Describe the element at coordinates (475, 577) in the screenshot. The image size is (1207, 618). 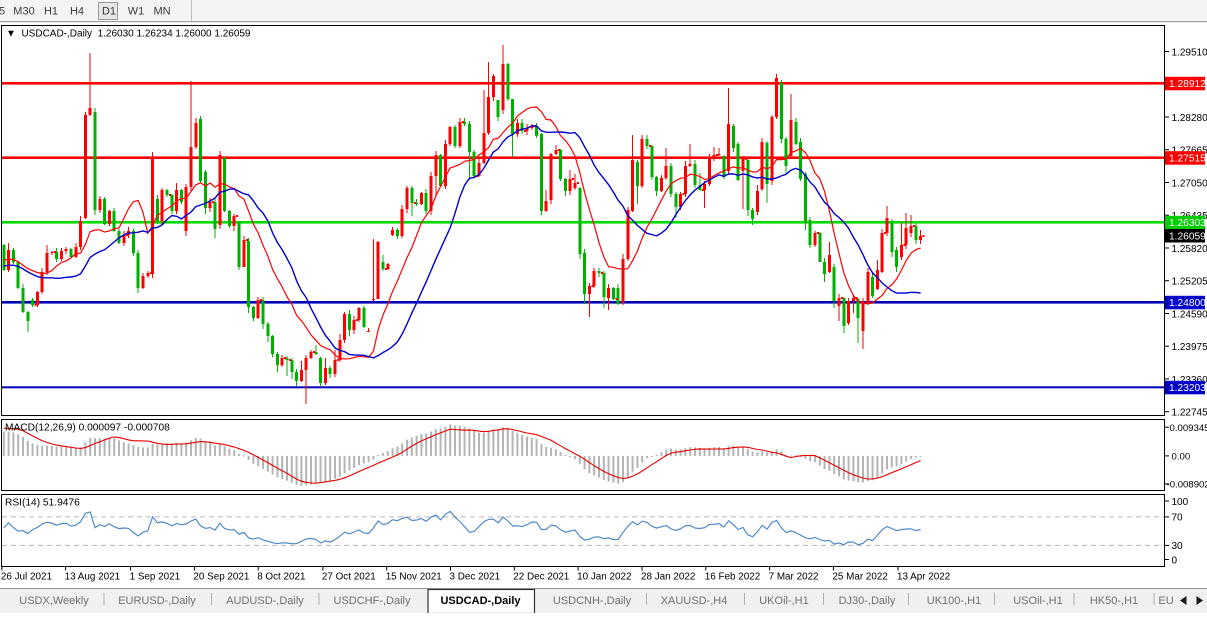
I see `svg-text: 3 Dec 2021` at that location.